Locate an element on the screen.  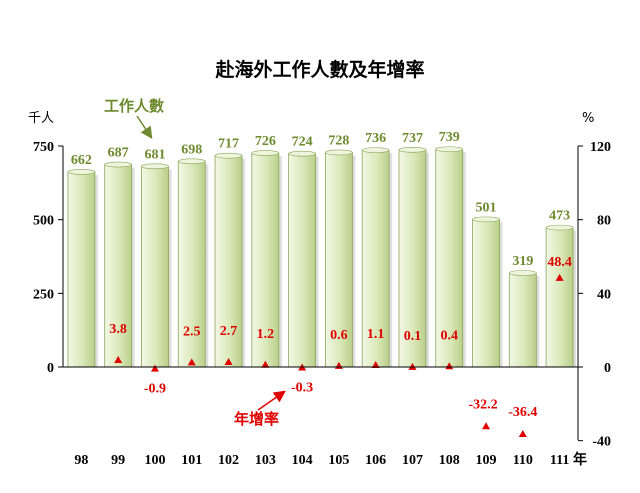
rate-value-label: 0.4 is located at coordinates (450, 335).